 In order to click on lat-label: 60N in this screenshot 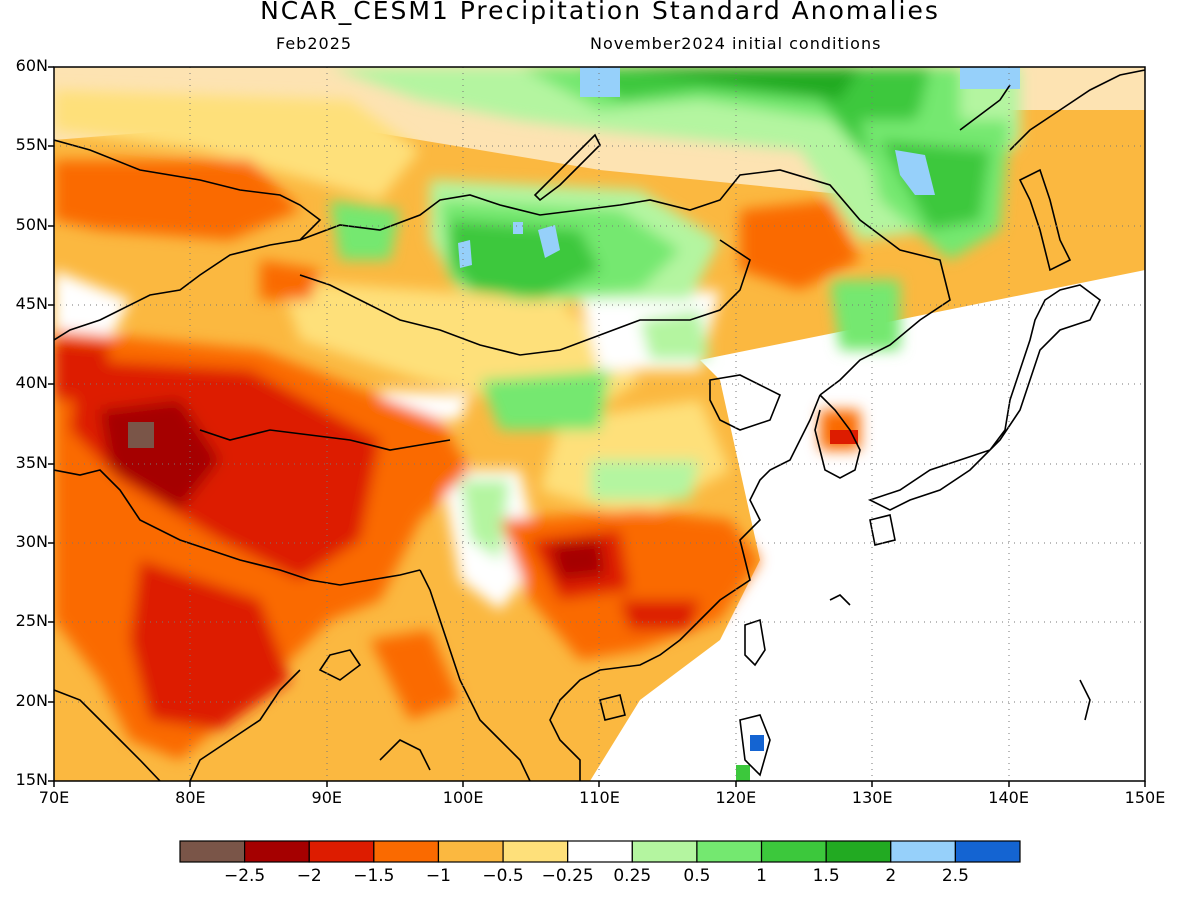, I will do `click(31, 65)`.